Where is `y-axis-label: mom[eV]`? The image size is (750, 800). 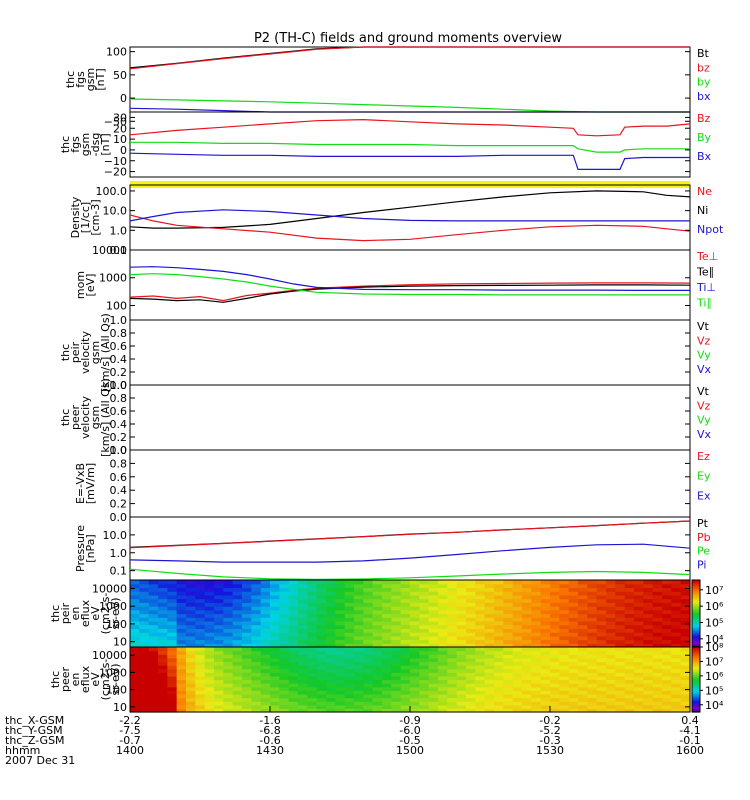
y-axis-label: mom[eV] is located at coordinates (85, 285).